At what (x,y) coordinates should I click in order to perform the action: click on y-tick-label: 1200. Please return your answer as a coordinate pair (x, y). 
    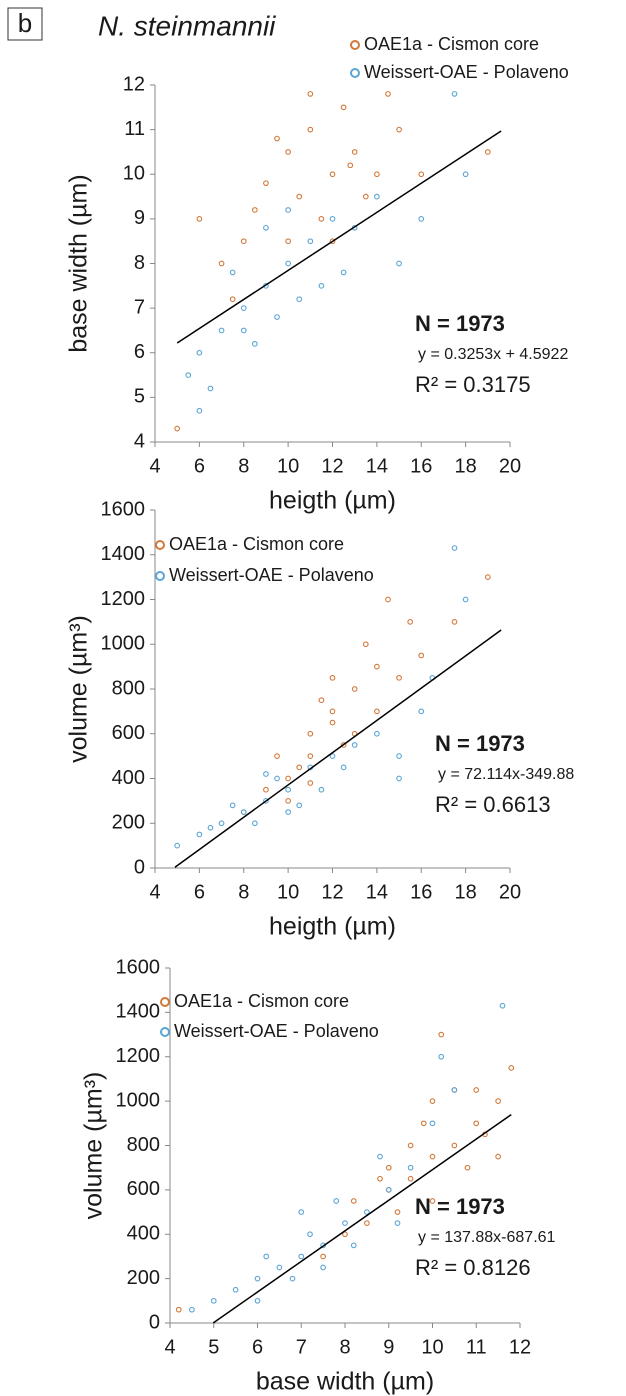
    Looking at the image, I should click on (138, 1056).